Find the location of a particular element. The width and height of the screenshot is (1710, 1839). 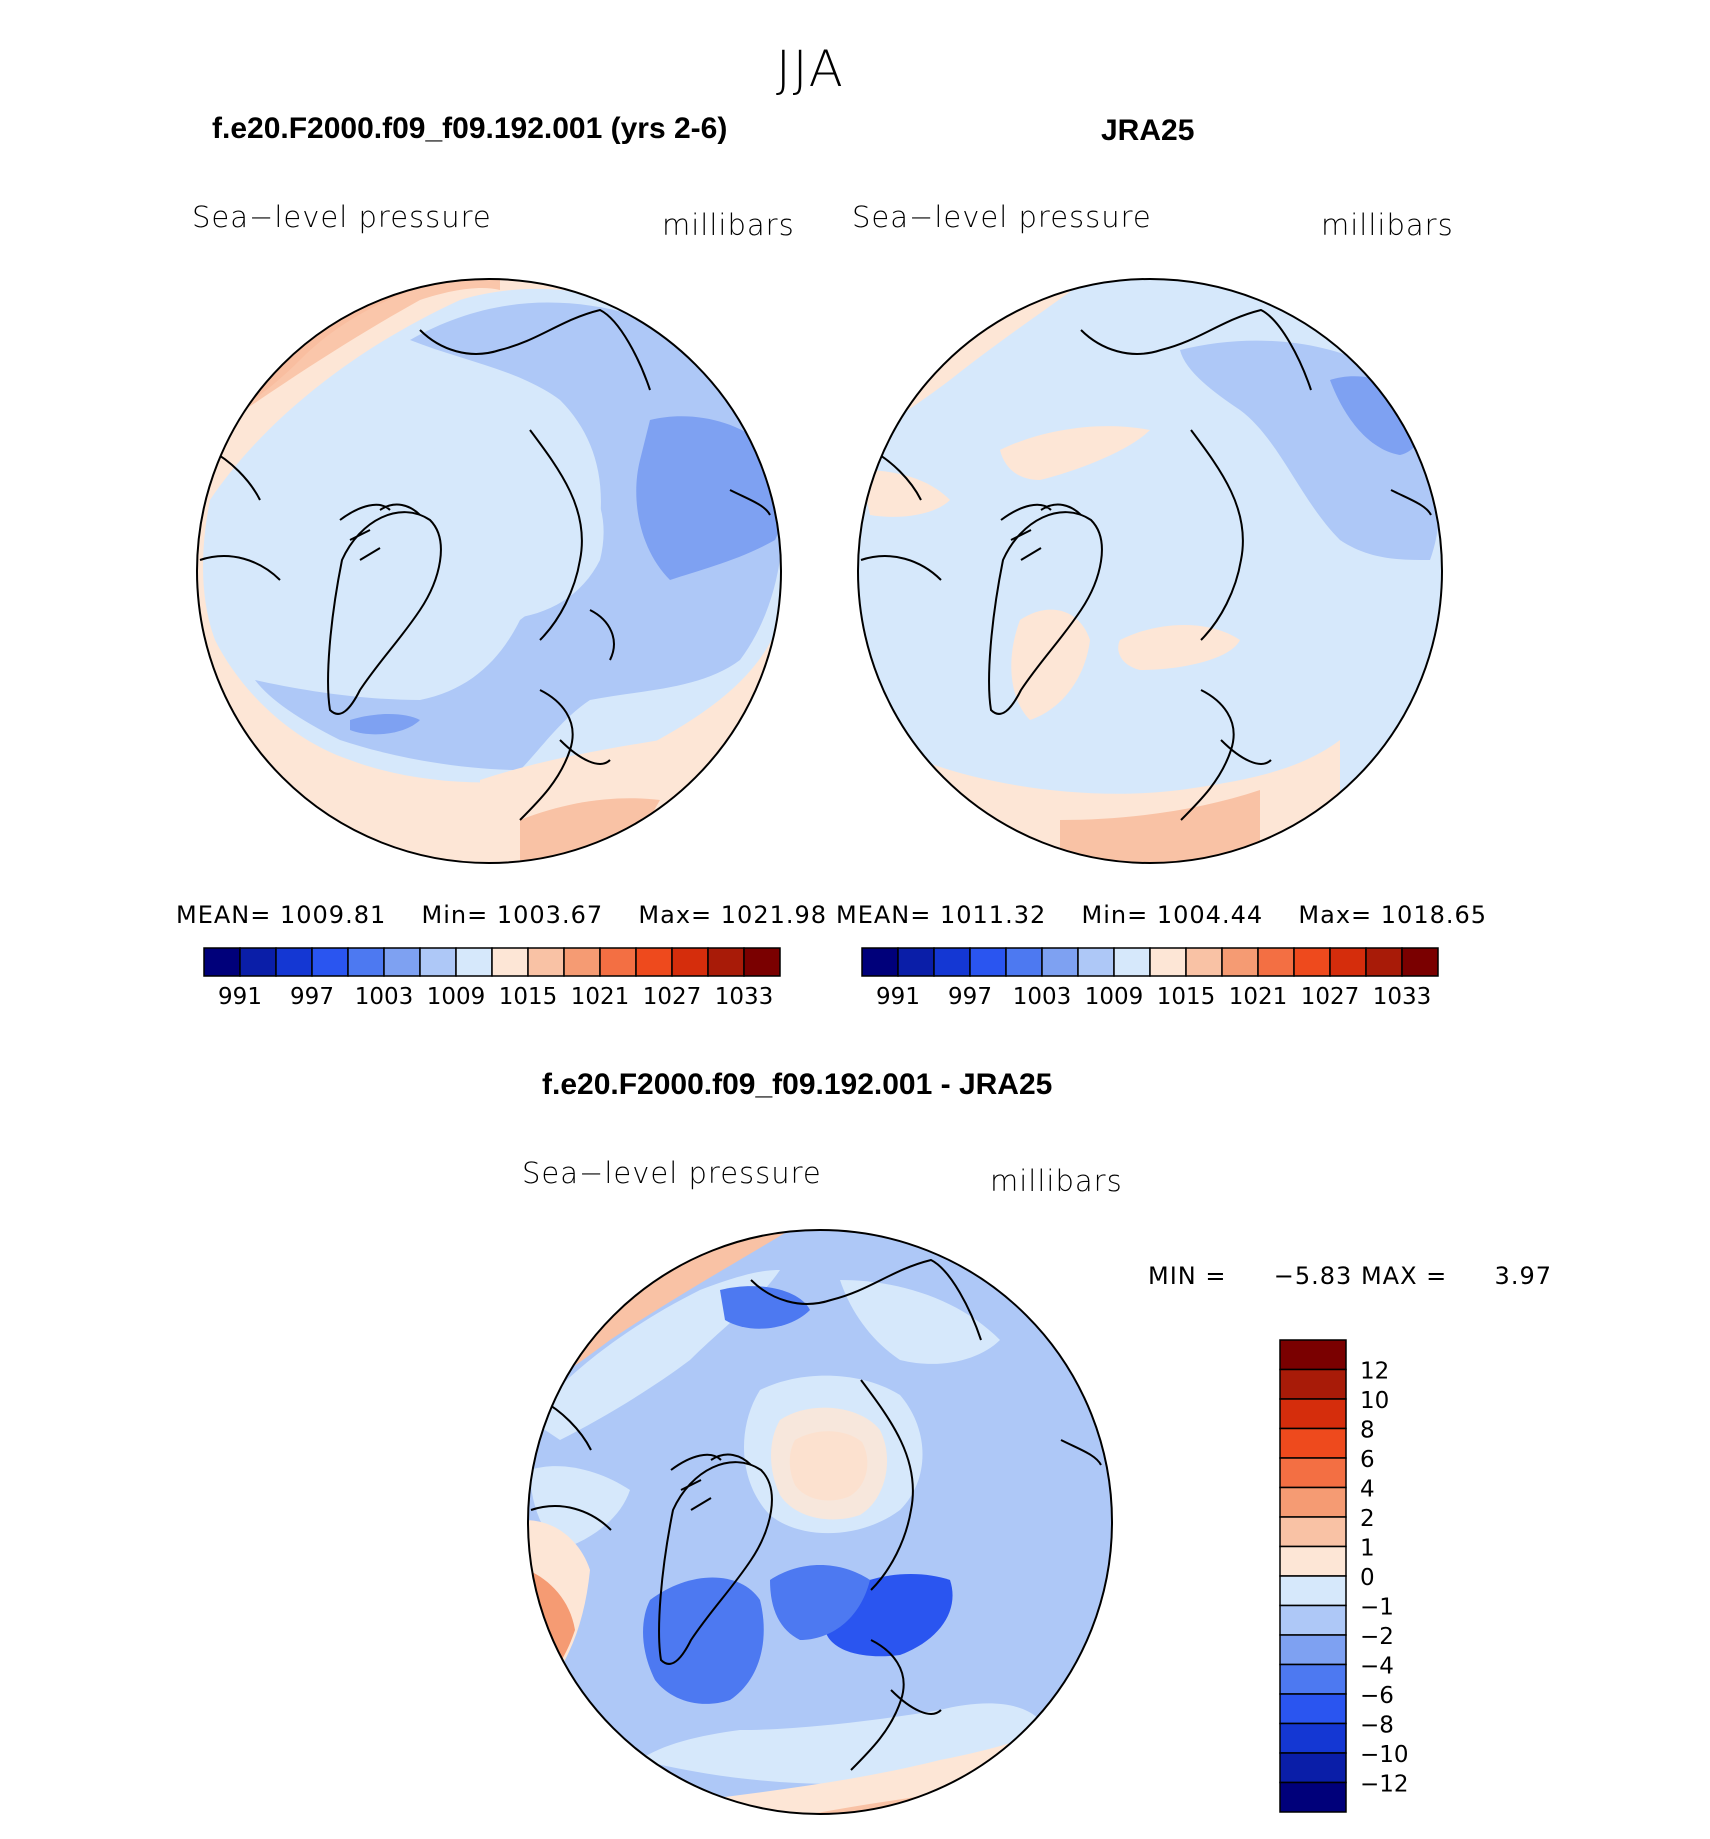

panel-3-colorbar-tick-label: 12 is located at coordinates (1374, 1372).